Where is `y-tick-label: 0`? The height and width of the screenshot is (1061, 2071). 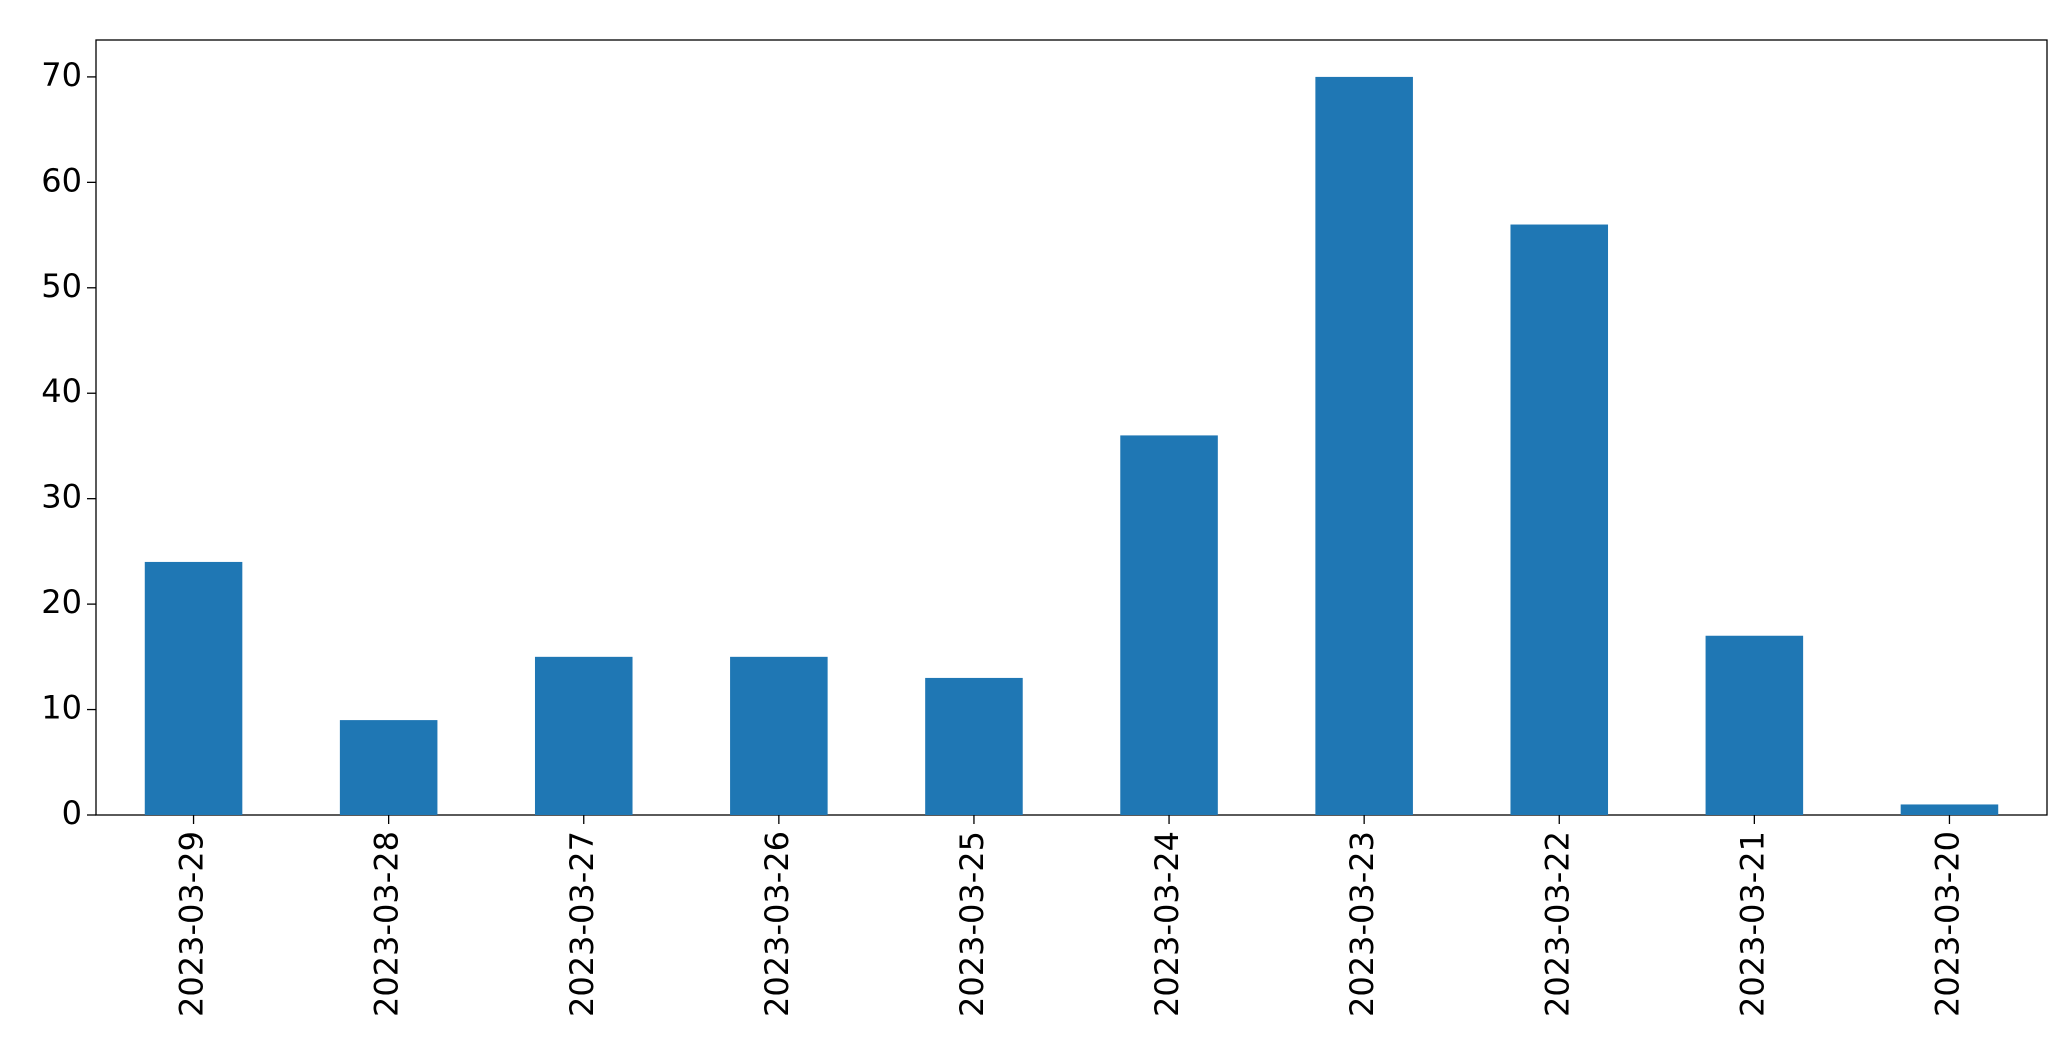
y-tick-label: 0 is located at coordinates (72, 813).